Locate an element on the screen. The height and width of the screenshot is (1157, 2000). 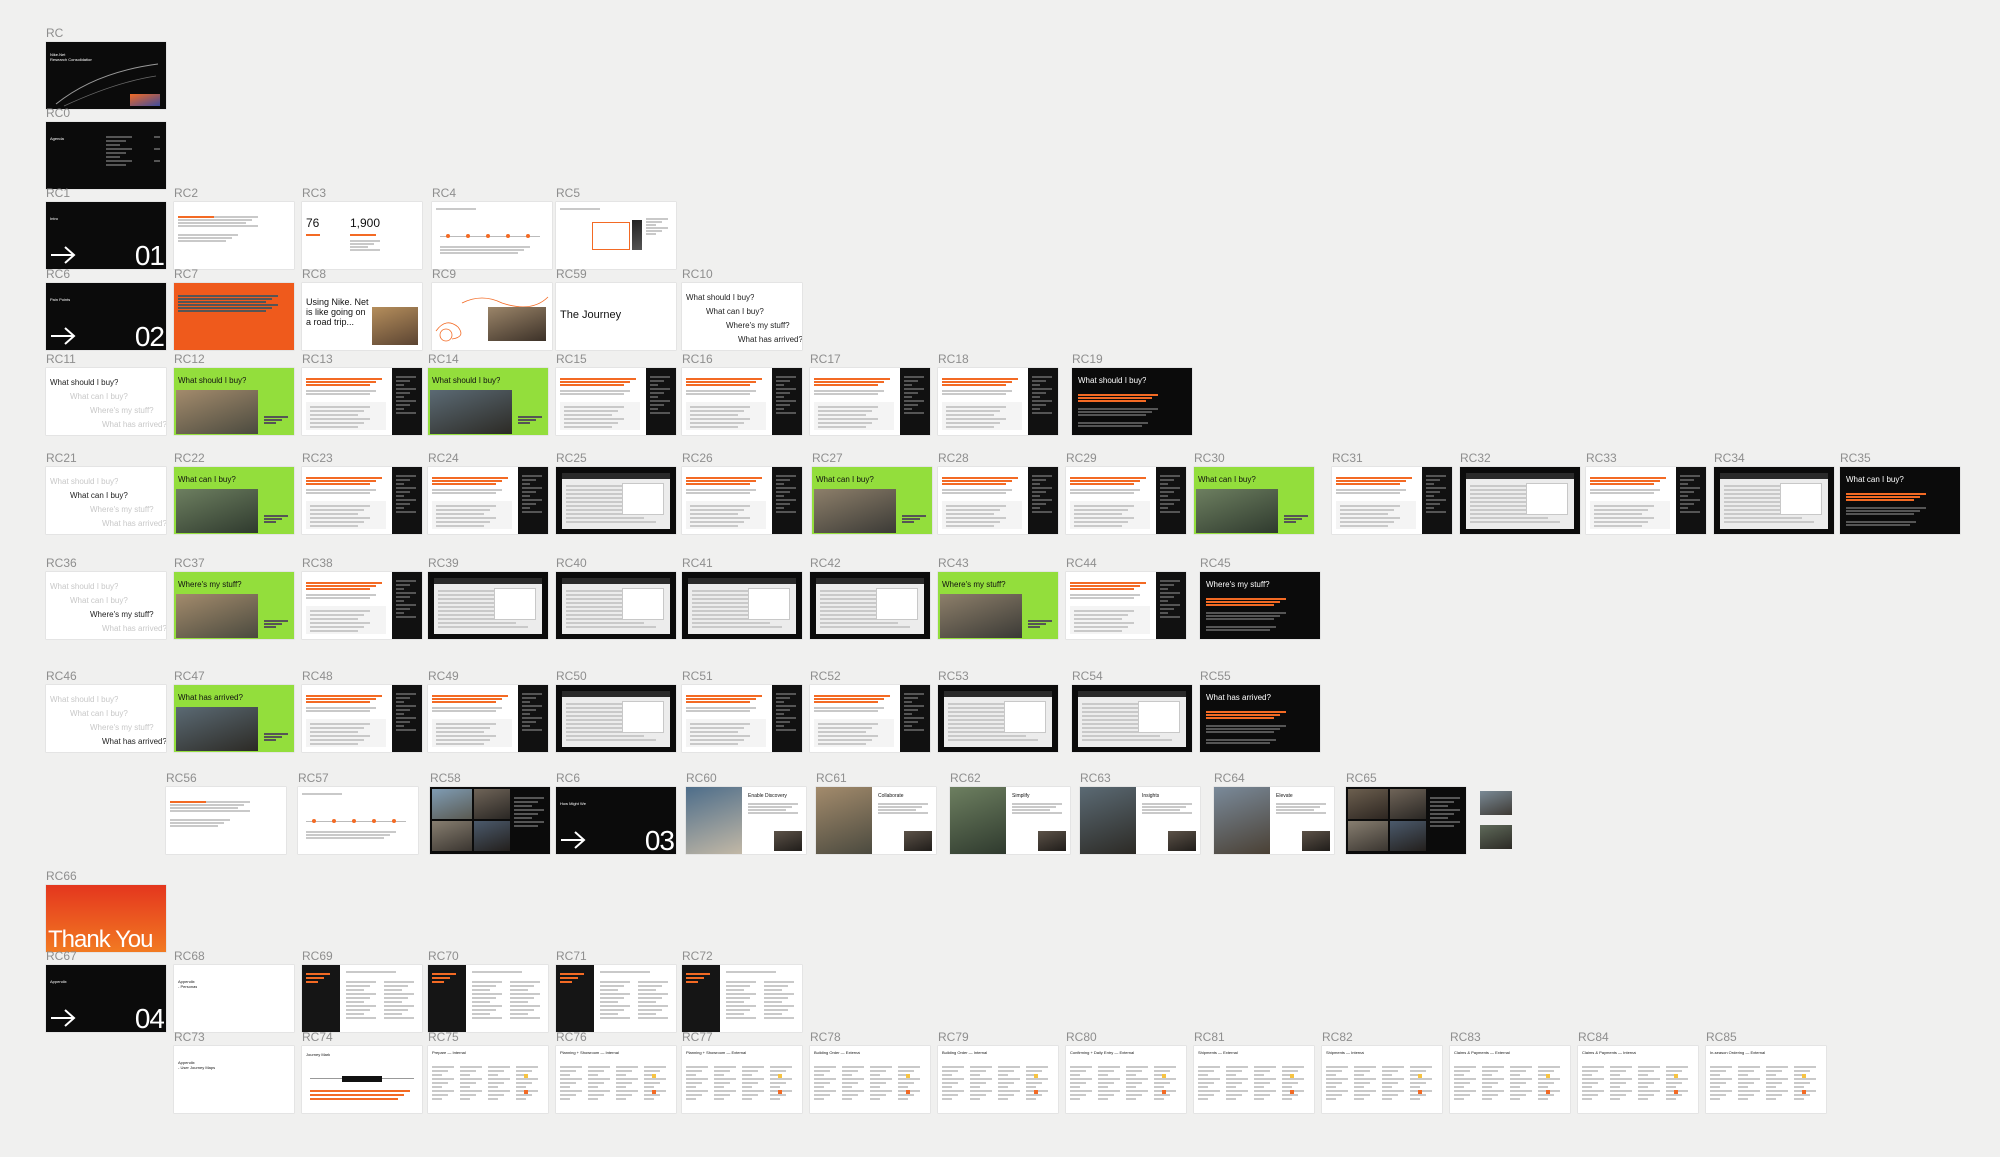
slide-frame-rc27: RC27 What can I buy? is located at coordinates (872, 493).